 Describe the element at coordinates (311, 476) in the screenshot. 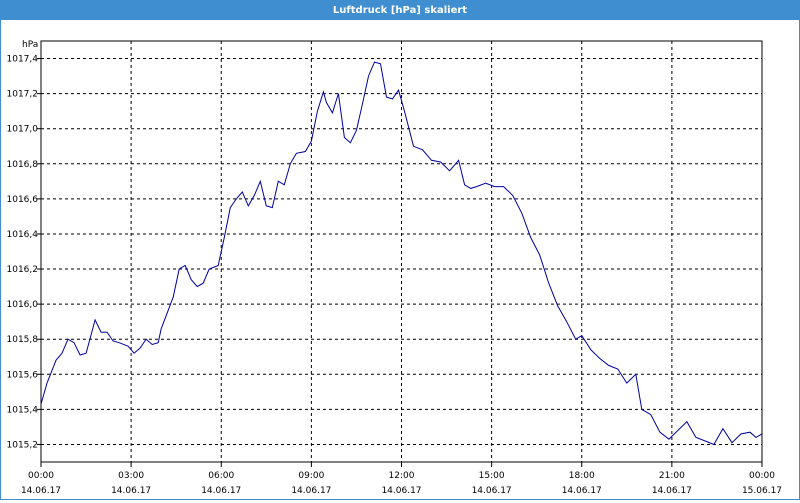

I see `x-tick-time-label: 09:00` at that location.